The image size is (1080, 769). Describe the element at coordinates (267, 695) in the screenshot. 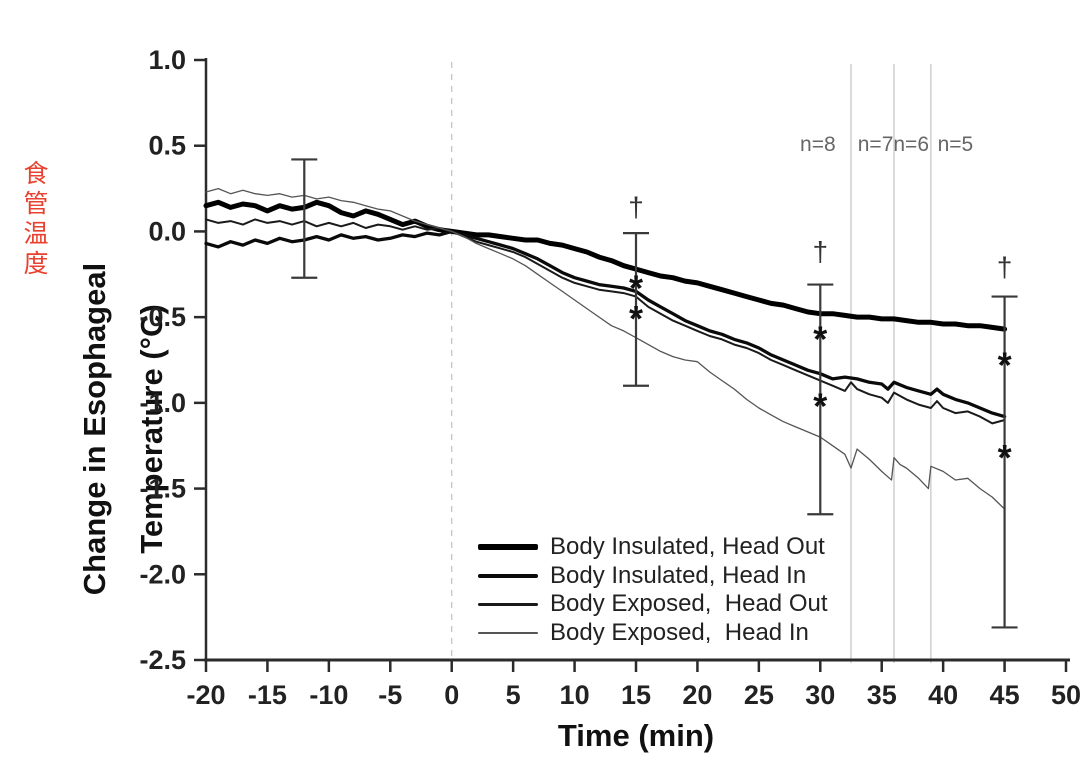

I see `x-tick-label: -15` at that location.